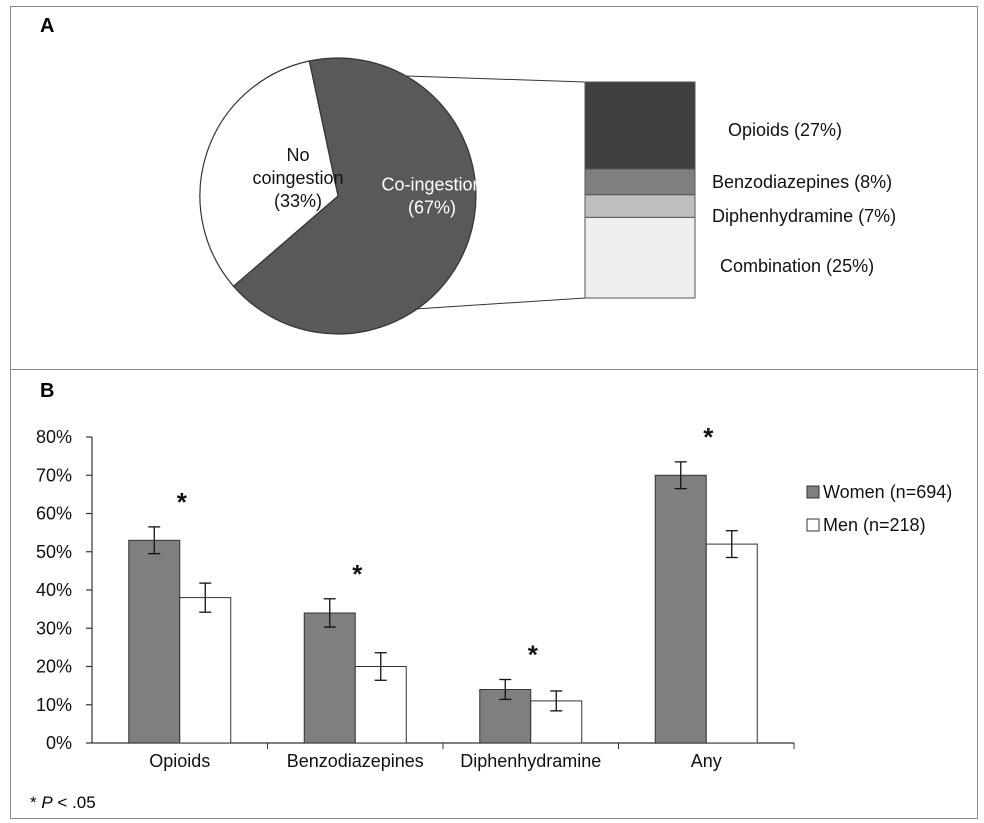 The image size is (984, 823). Describe the element at coordinates (54, 437) in the screenshot. I see `y-tick-label-8: 80%` at that location.